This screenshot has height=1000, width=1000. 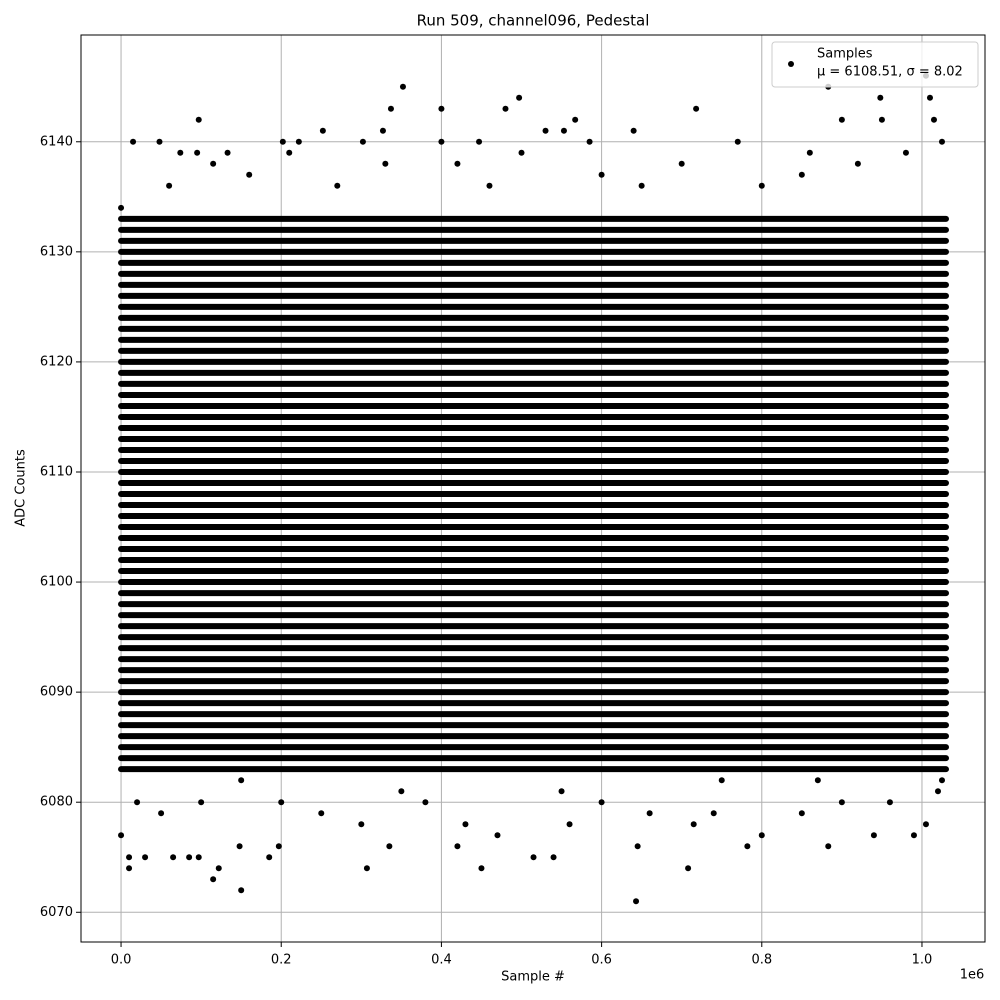 I want to click on legend-label: Samples, so click(x=845, y=54).